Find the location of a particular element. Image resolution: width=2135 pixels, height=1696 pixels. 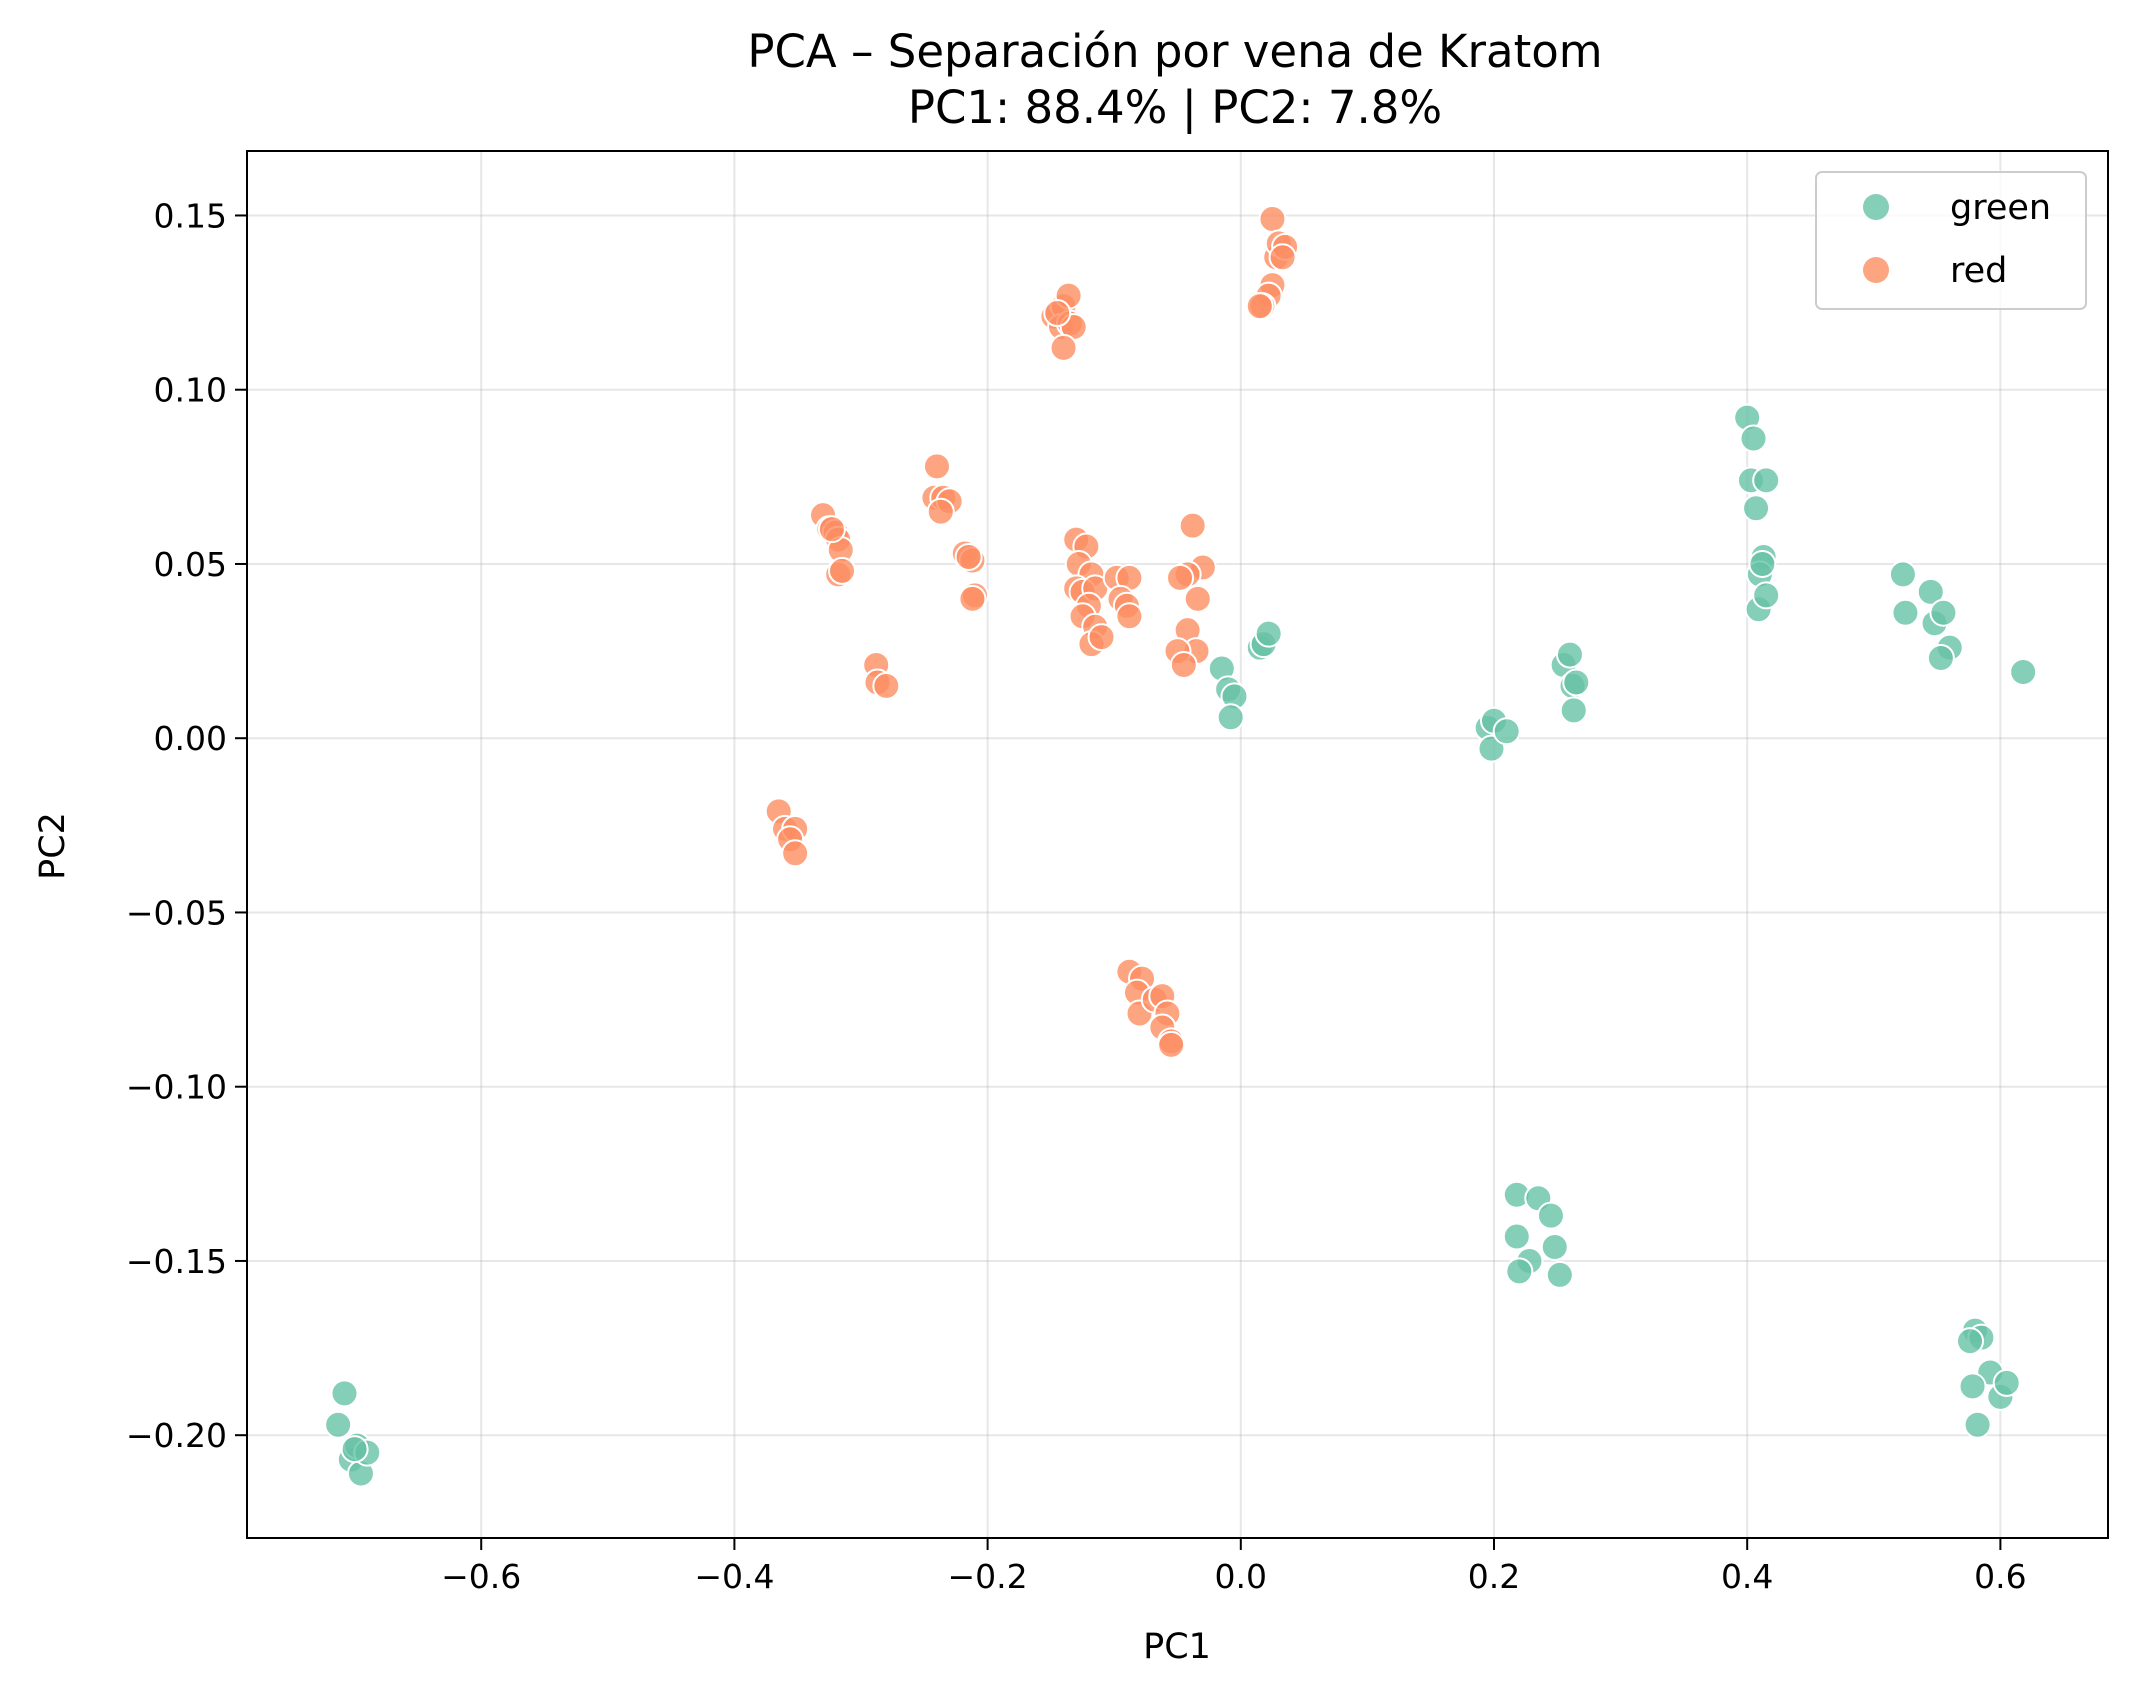

legend-marker-red is located at coordinates (1876, 270).